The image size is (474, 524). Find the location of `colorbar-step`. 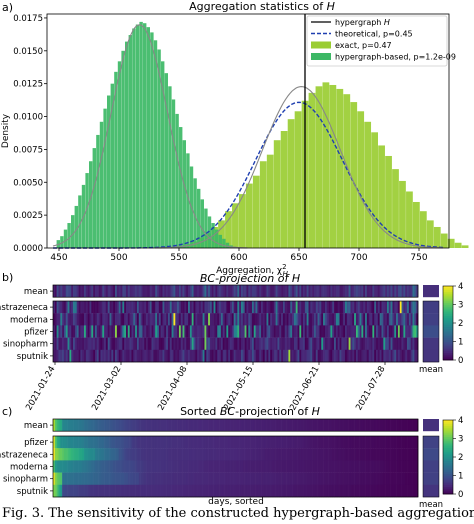

colorbar-step is located at coordinates (448, 287).